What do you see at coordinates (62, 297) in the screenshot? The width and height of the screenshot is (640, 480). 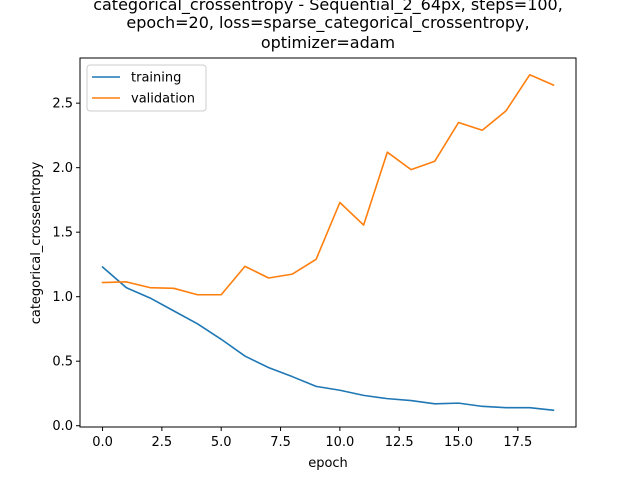 I see `y-tick-label: 1.0` at bounding box center [62, 297].